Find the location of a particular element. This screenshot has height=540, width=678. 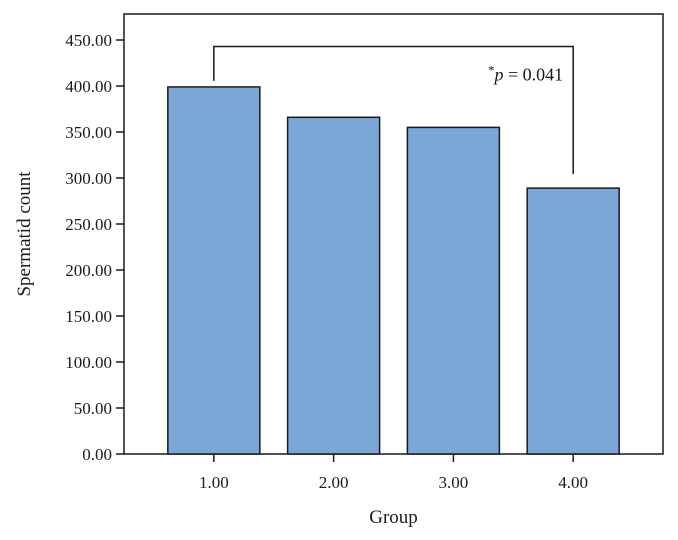

p-value-star: * is located at coordinates (491, 69).